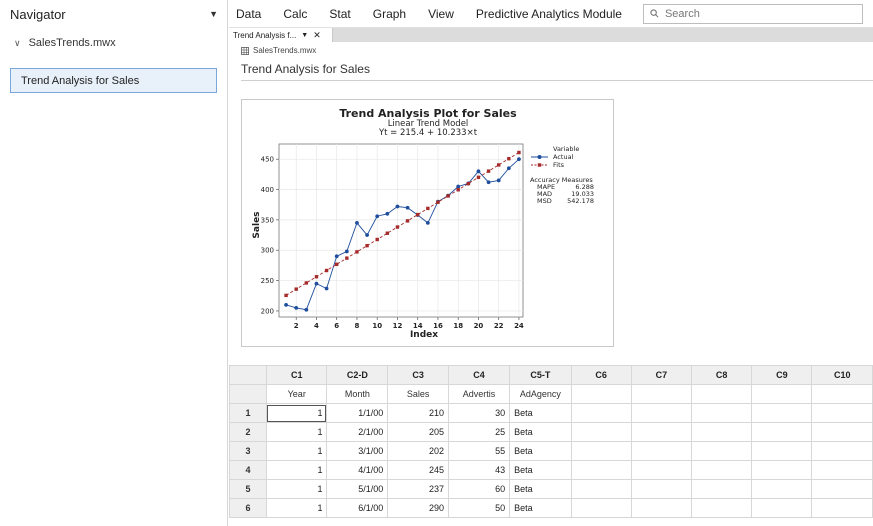 This screenshot has height=526, width=873. Describe the element at coordinates (296, 375) in the screenshot. I see `column-header-c1: C1` at that location.